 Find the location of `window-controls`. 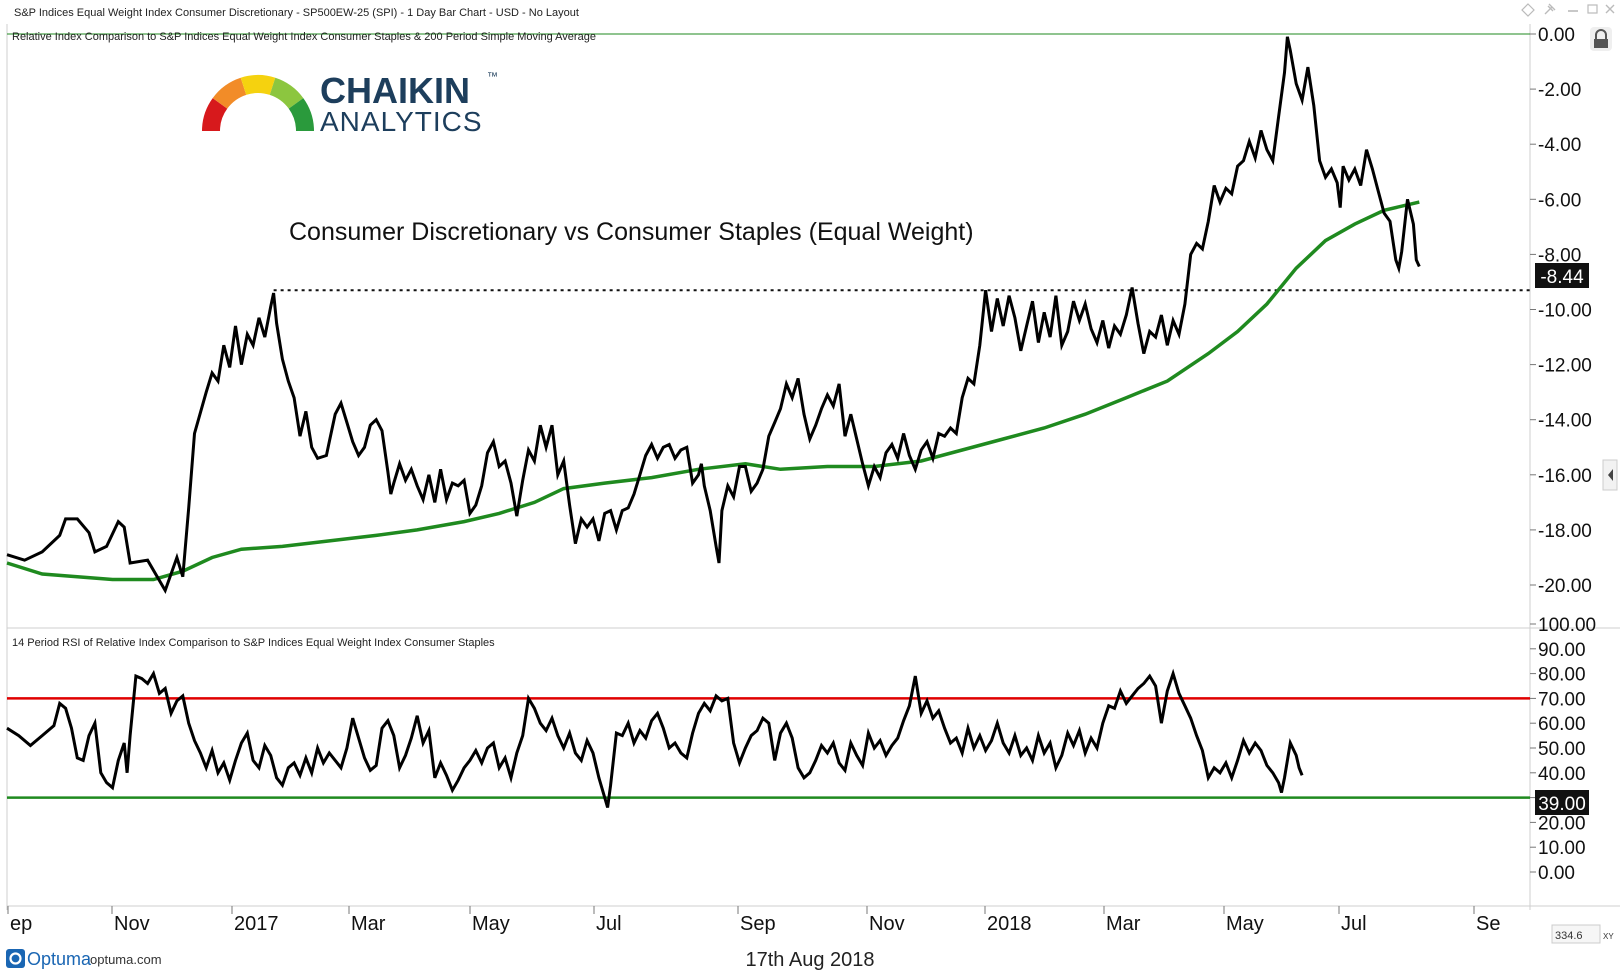

window-controls is located at coordinates (1568, 10).